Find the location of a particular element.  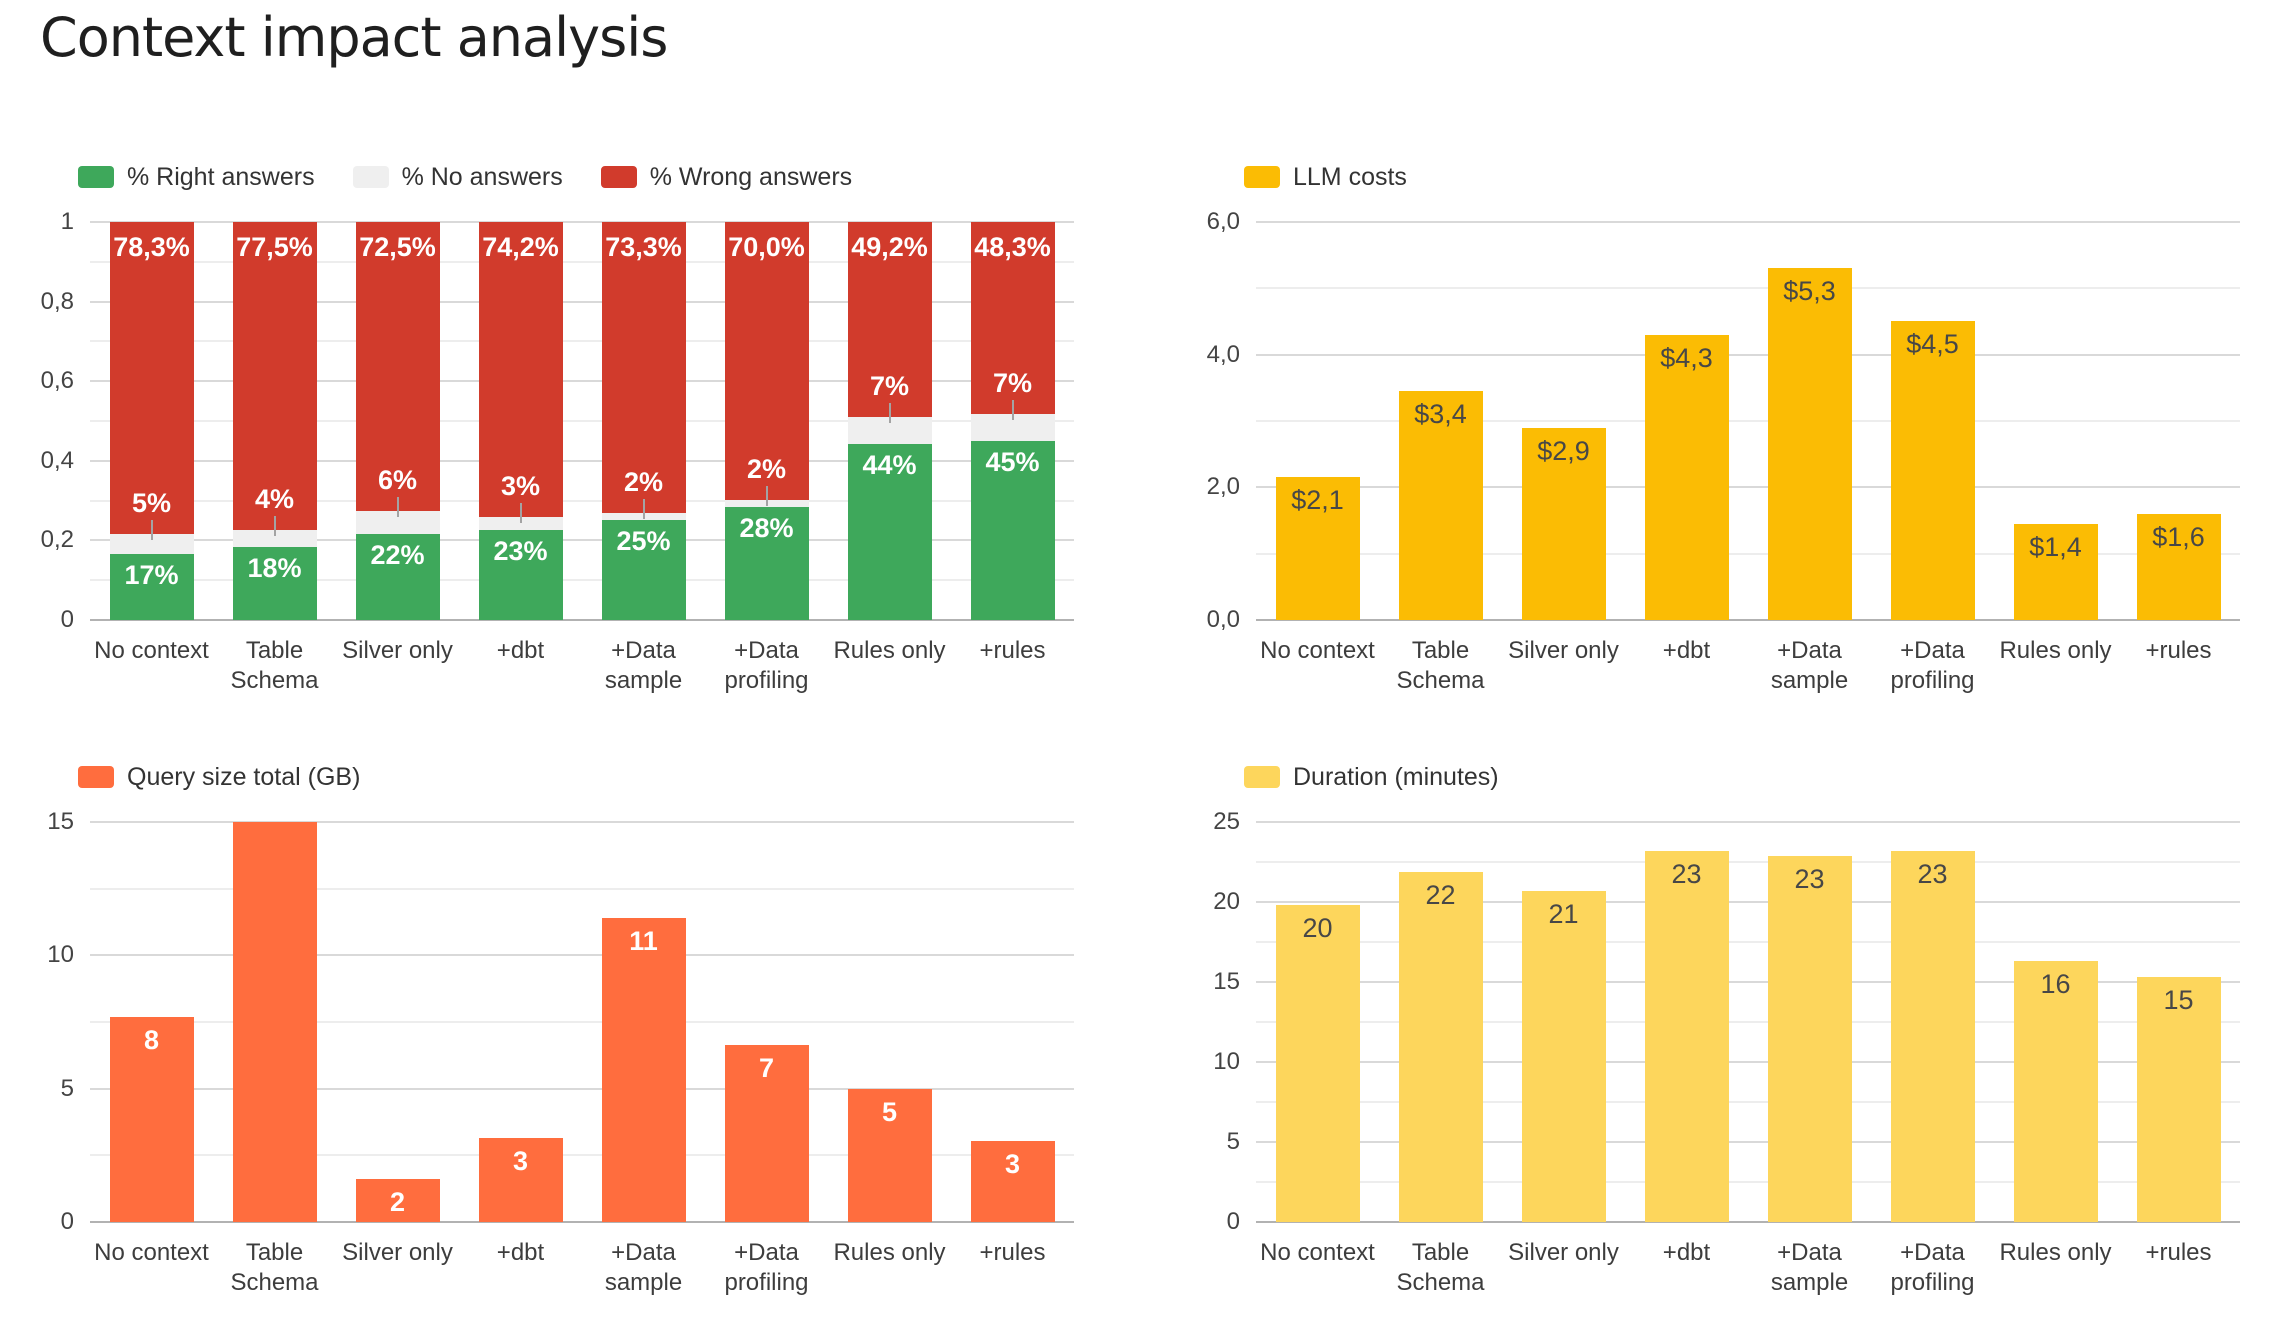

bar-value-label: 7 is located at coordinates (766, 1068).